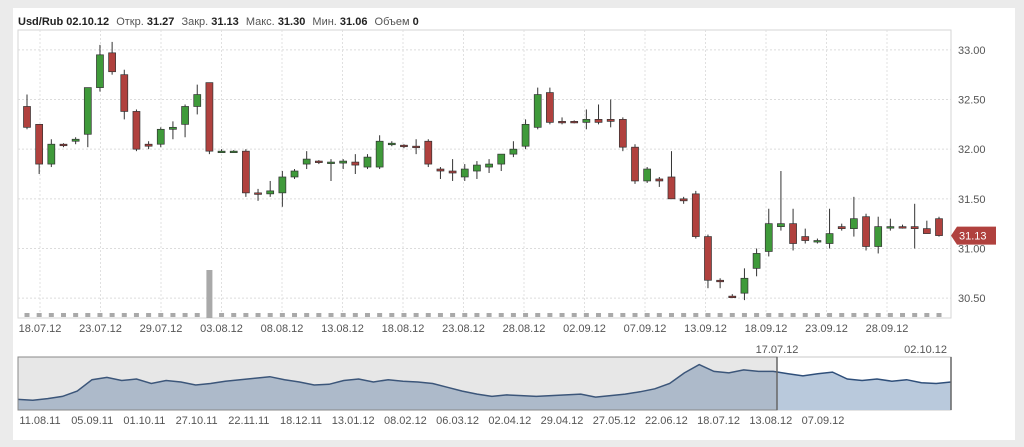  I want to click on x-tick-label: 13.08.12, so click(342, 329).